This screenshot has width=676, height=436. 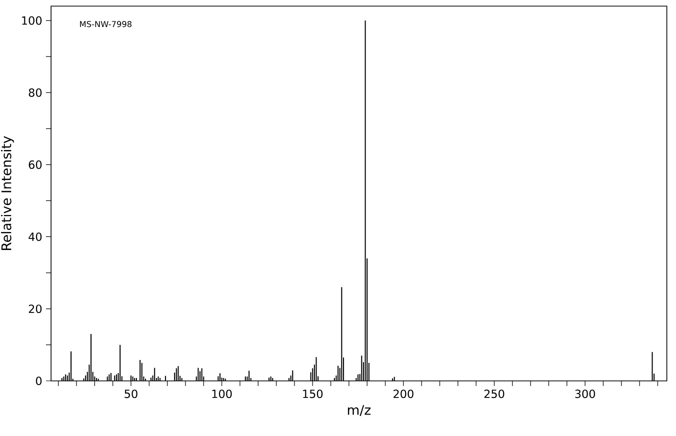 I want to click on y-tick-label: 20, so click(x=35, y=309).